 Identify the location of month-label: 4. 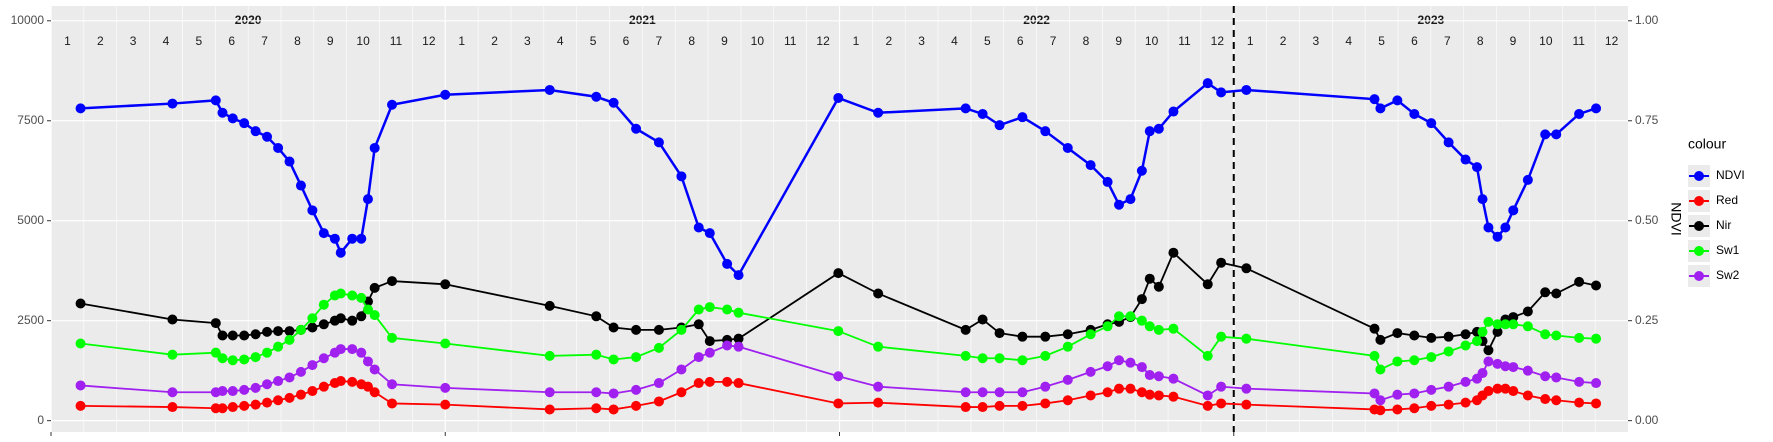
(954, 41).